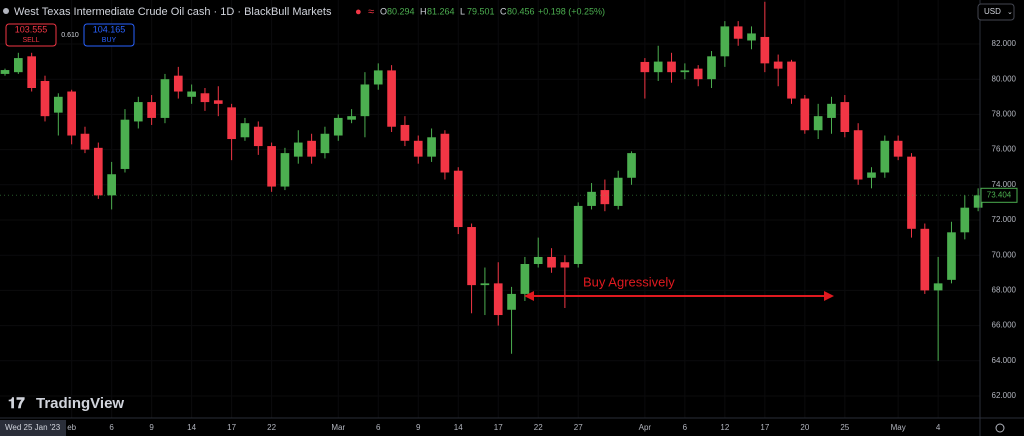 The image size is (1024, 436). I want to click on x-tick-label: Mar, so click(338, 427).